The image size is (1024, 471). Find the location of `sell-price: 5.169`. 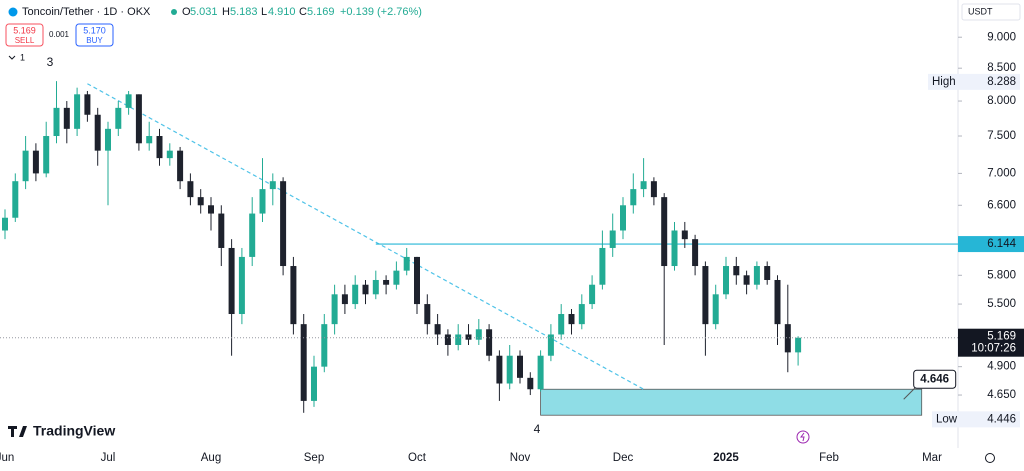

sell-price: 5.169 is located at coordinates (24, 30).